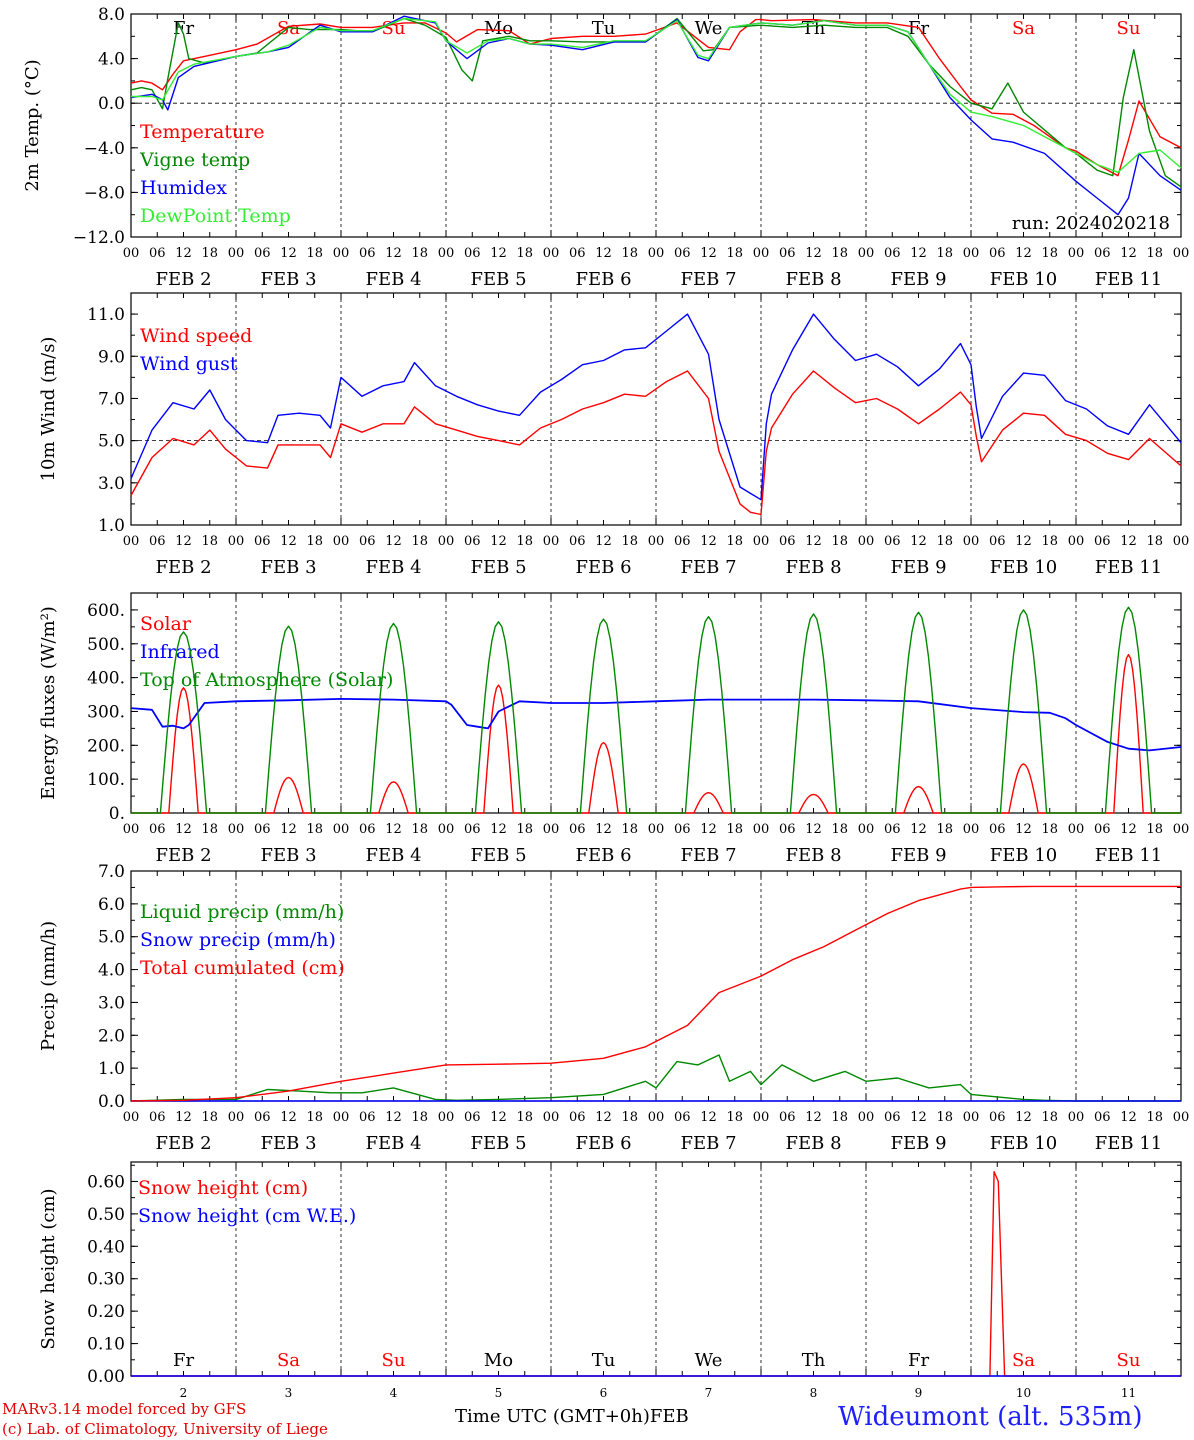 The image size is (1194, 1440). Describe the element at coordinates (919, 1393) in the screenshot. I see `x-day-number: 9` at that location.